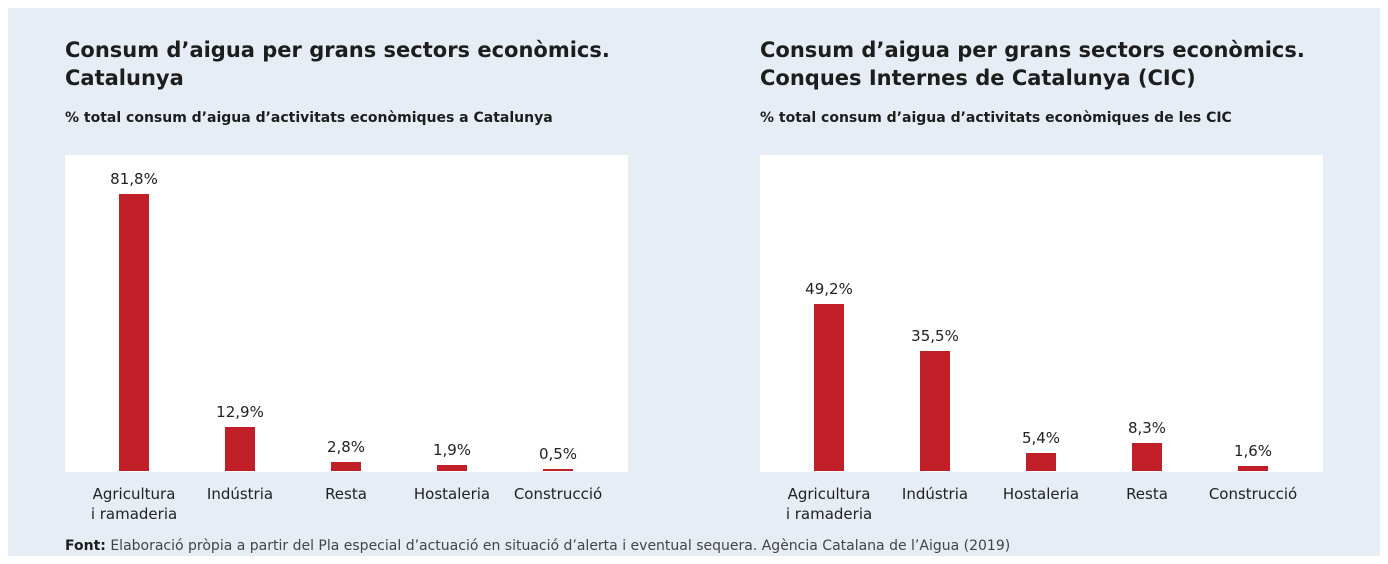 The height and width of the screenshot is (564, 1388). Describe the element at coordinates (1147, 427) in the screenshot. I see `data-label: 8,3%` at that location.